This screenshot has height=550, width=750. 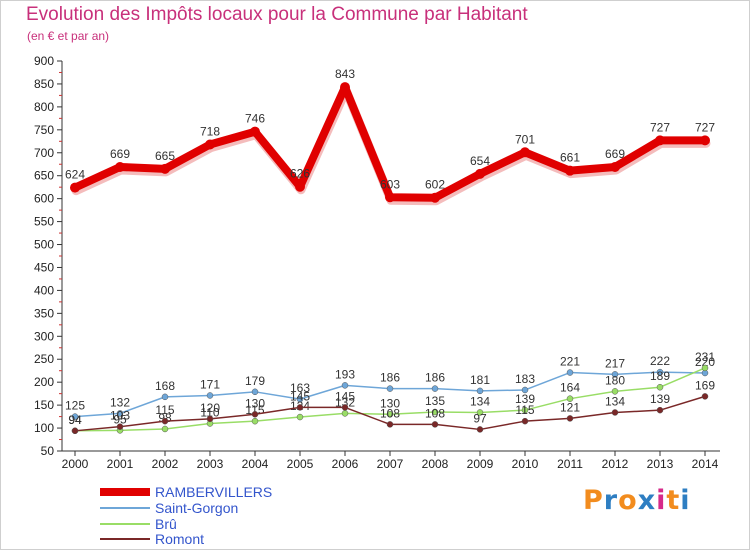 I want to click on data-label: 103, so click(x=120, y=416).